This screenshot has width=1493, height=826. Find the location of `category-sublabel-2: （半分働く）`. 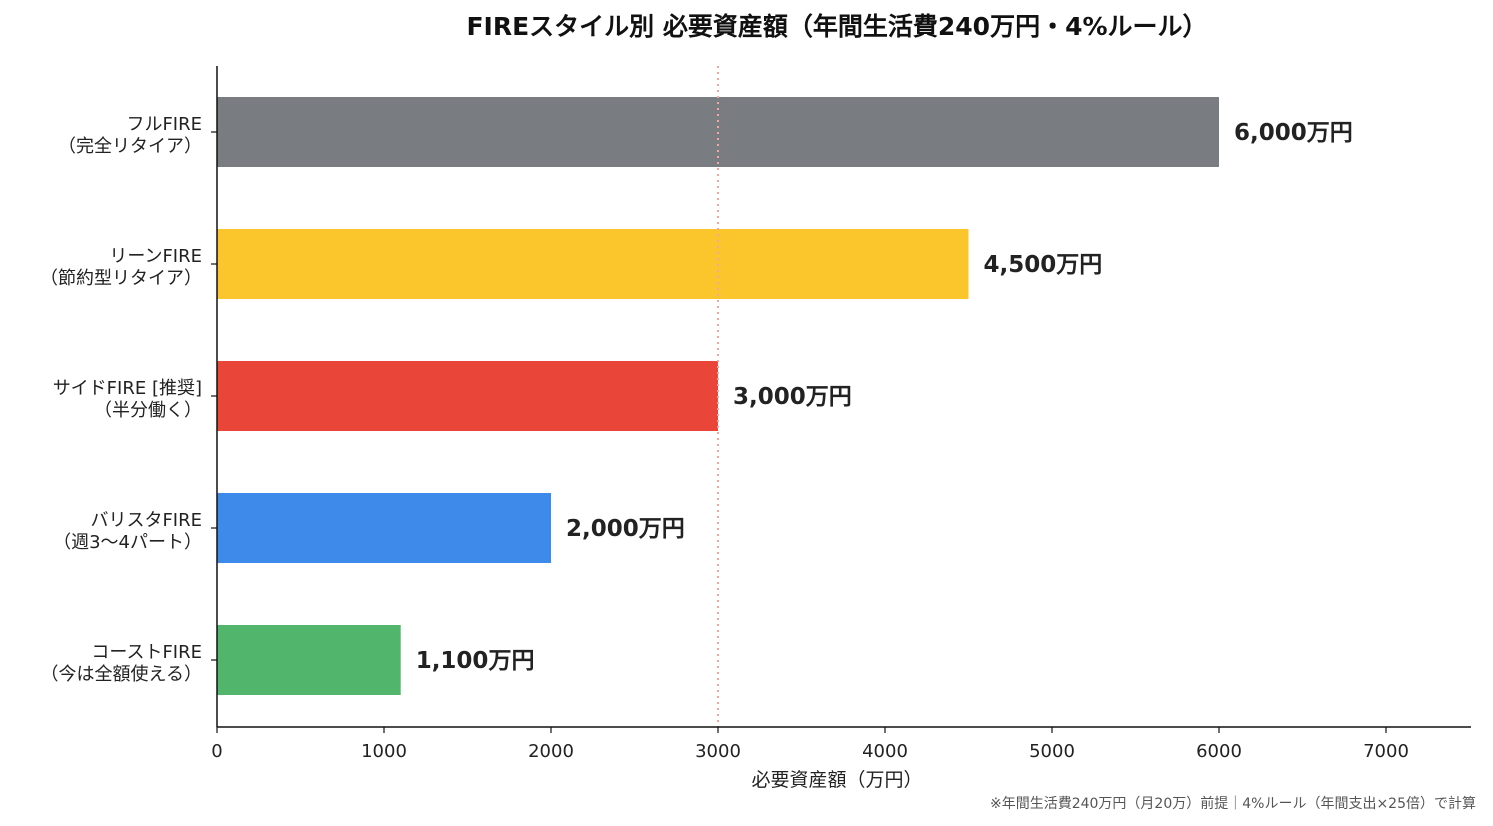

category-sublabel-2: （半分働く） is located at coordinates (148, 410).